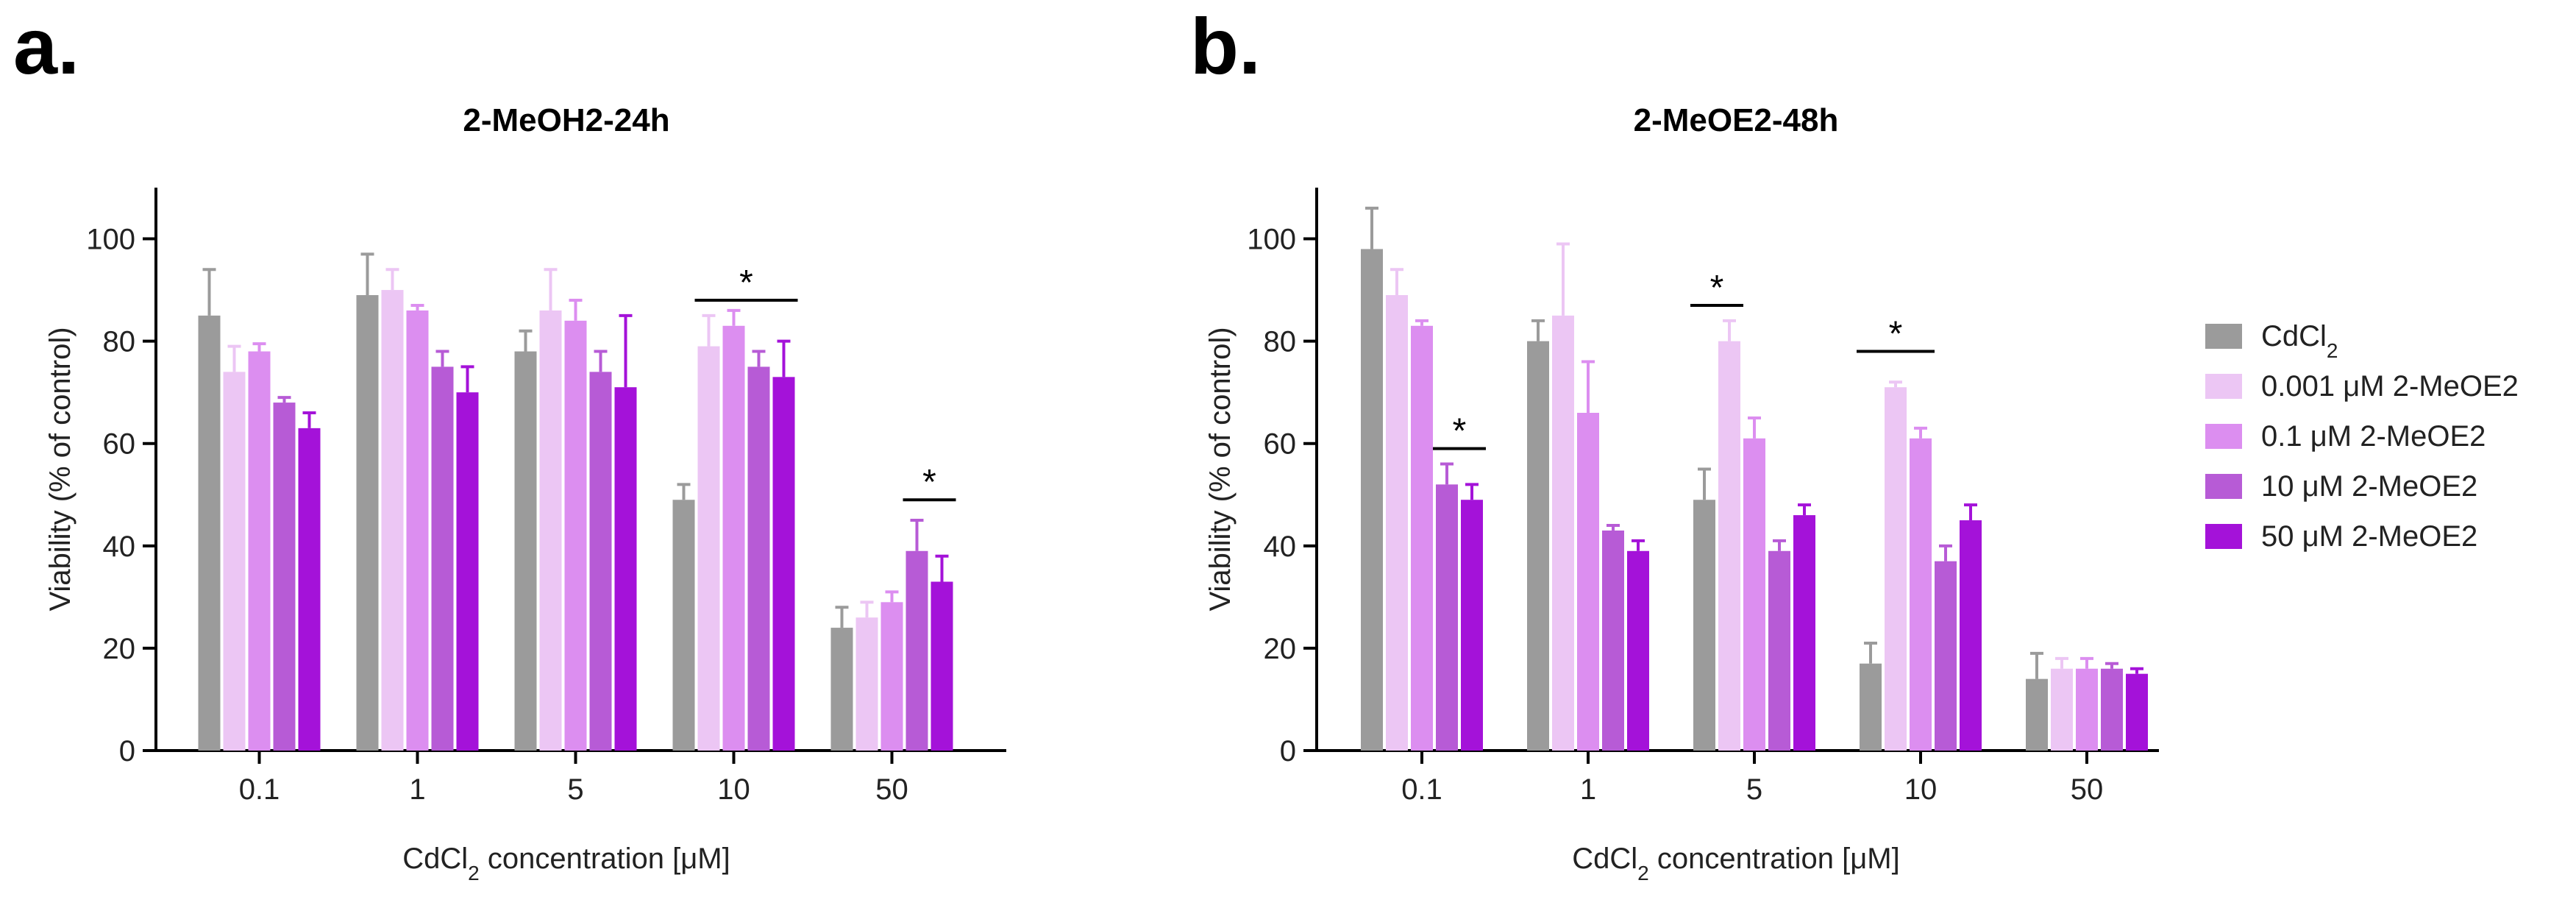 This screenshot has height=897, width=2576. Describe the element at coordinates (2299, 341) in the screenshot. I see `legend-label: CdCl2` at that location.